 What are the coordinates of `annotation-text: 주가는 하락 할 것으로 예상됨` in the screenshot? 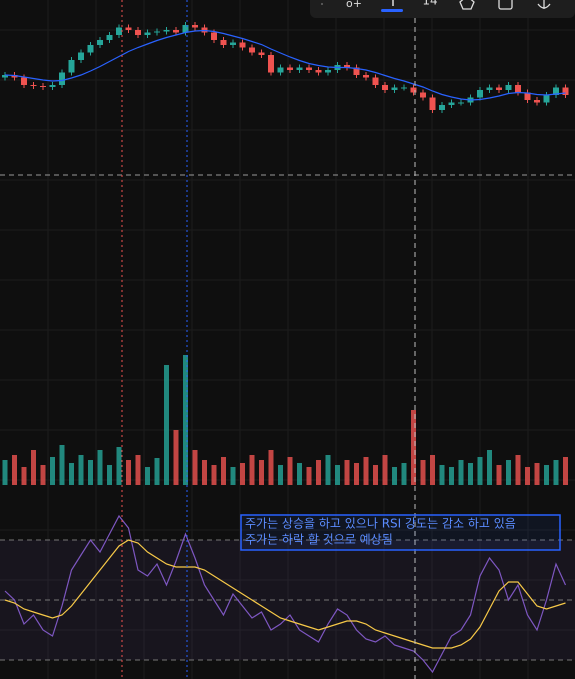 It's located at (319, 540).